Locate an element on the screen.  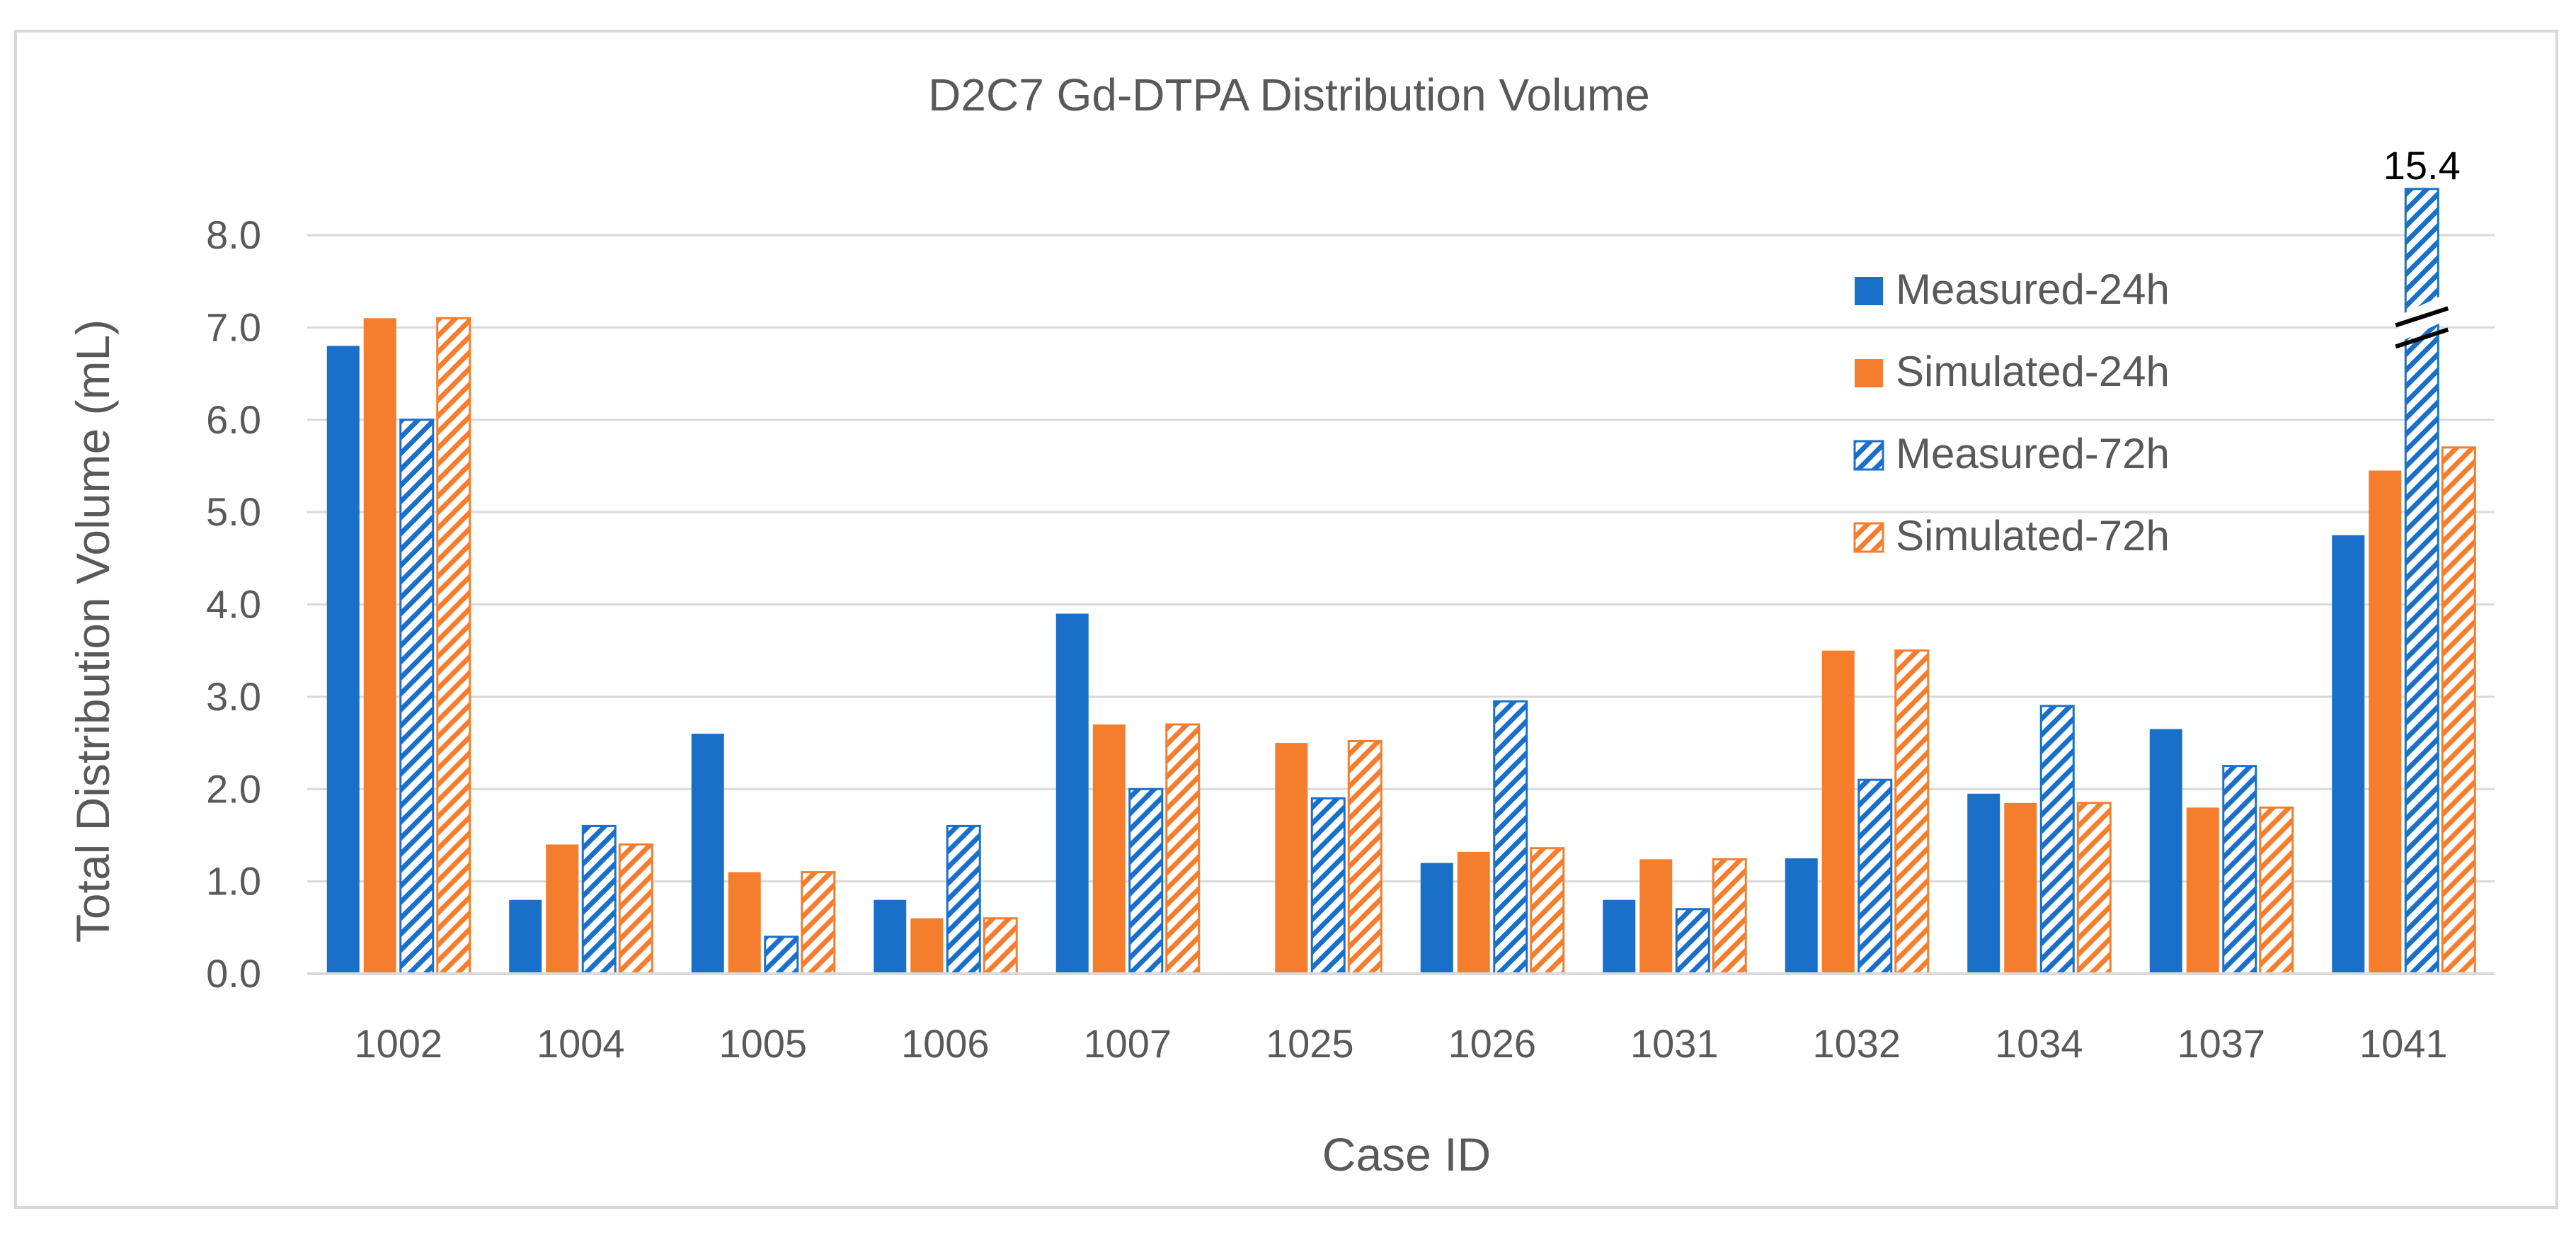
x-tick-label: 1004 is located at coordinates (581, 1043).